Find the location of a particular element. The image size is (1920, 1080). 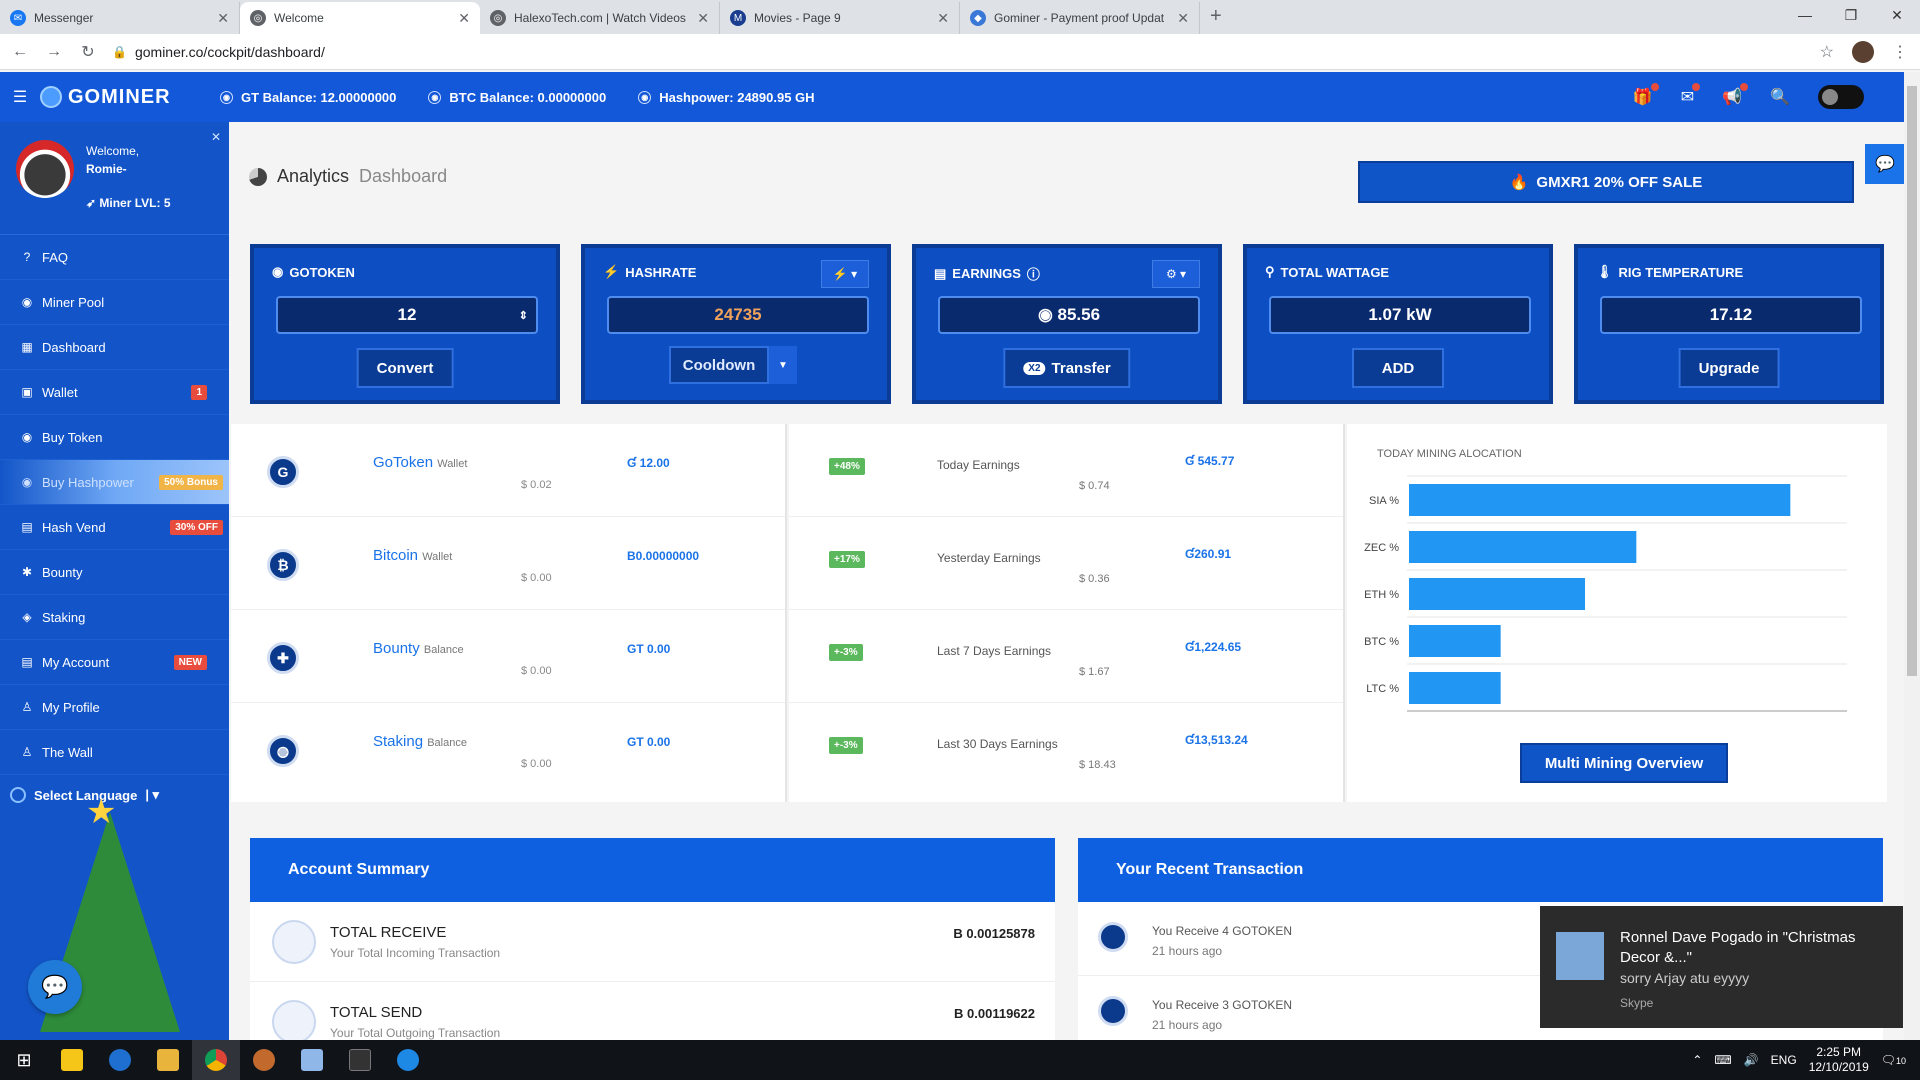

sticky-notes-icon is located at coordinates (72, 1060).